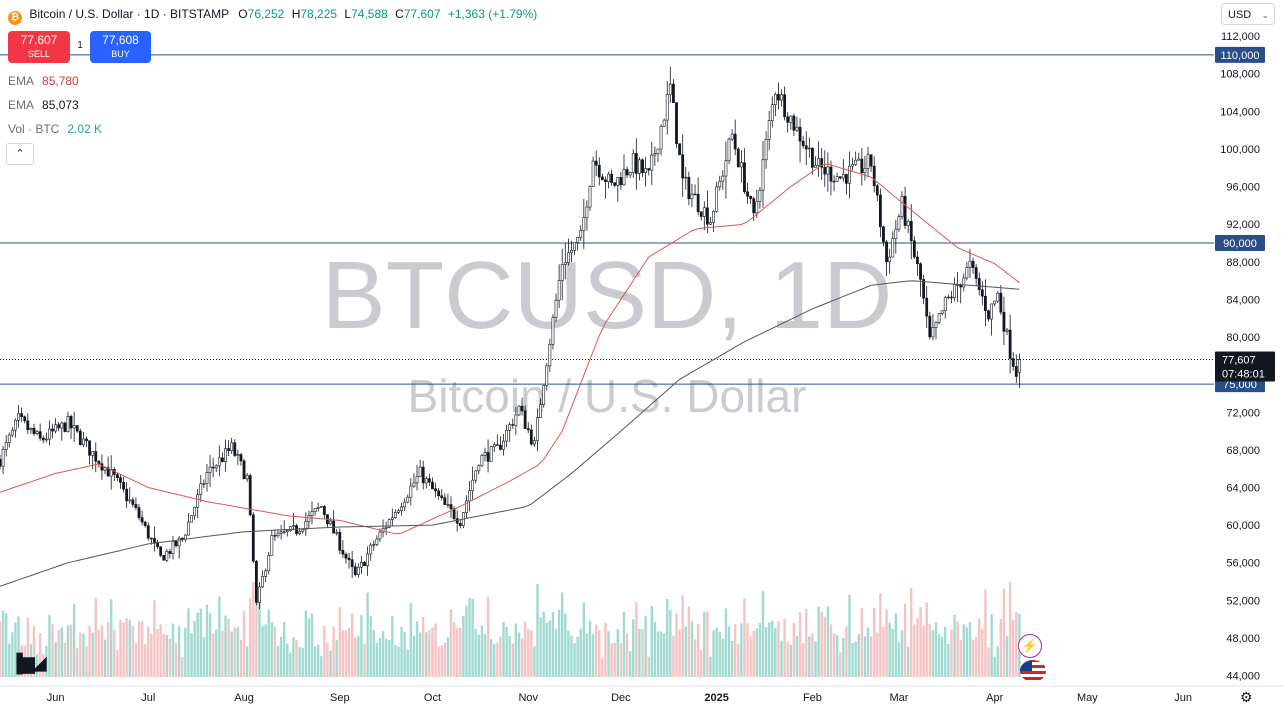 The width and height of the screenshot is (1283, 709). I want to click on indicator-ema-slow: EMA 85,073, so click(43, 105).